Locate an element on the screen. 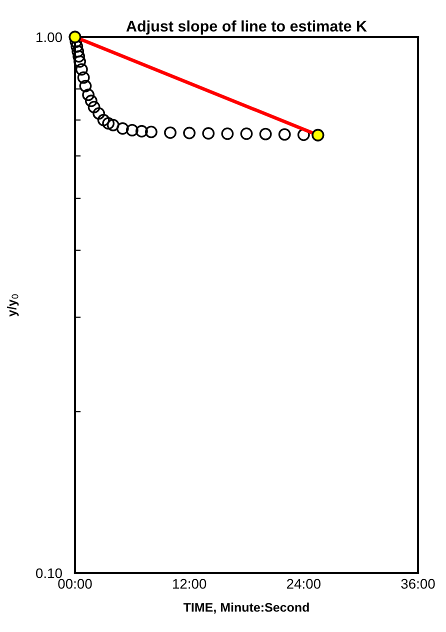 This screenshot has width=446, height=632. y-axis-title: y/y$_{0}$ is located at coordinates (13, 305).